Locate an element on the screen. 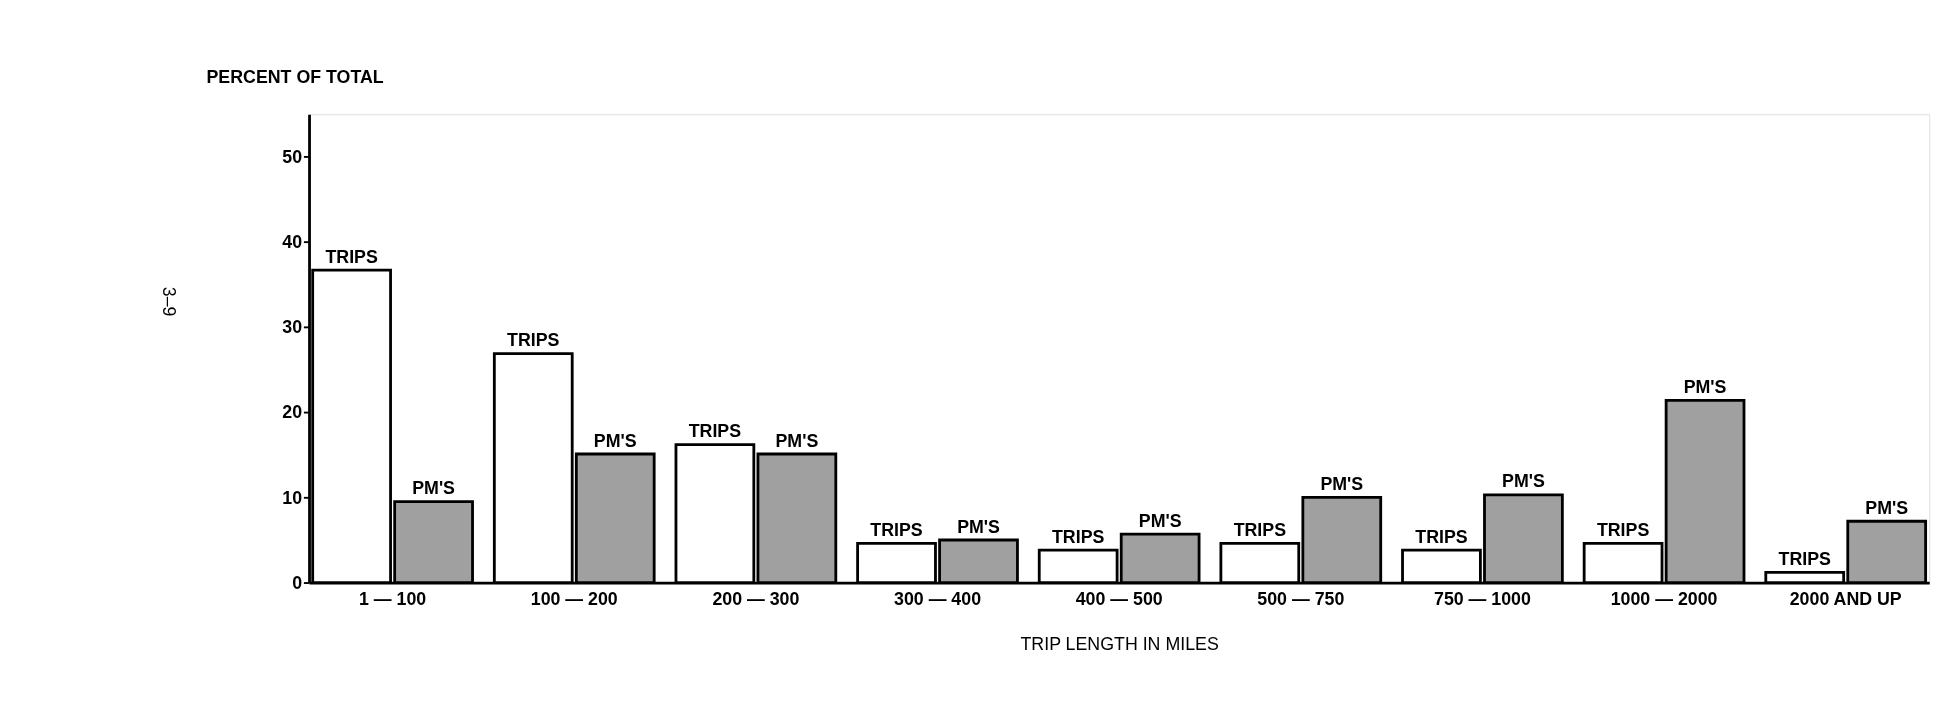 The width and height of the screenshot is (1948, 716). y-tick-label: 30 is located at coordinates (292, 327).